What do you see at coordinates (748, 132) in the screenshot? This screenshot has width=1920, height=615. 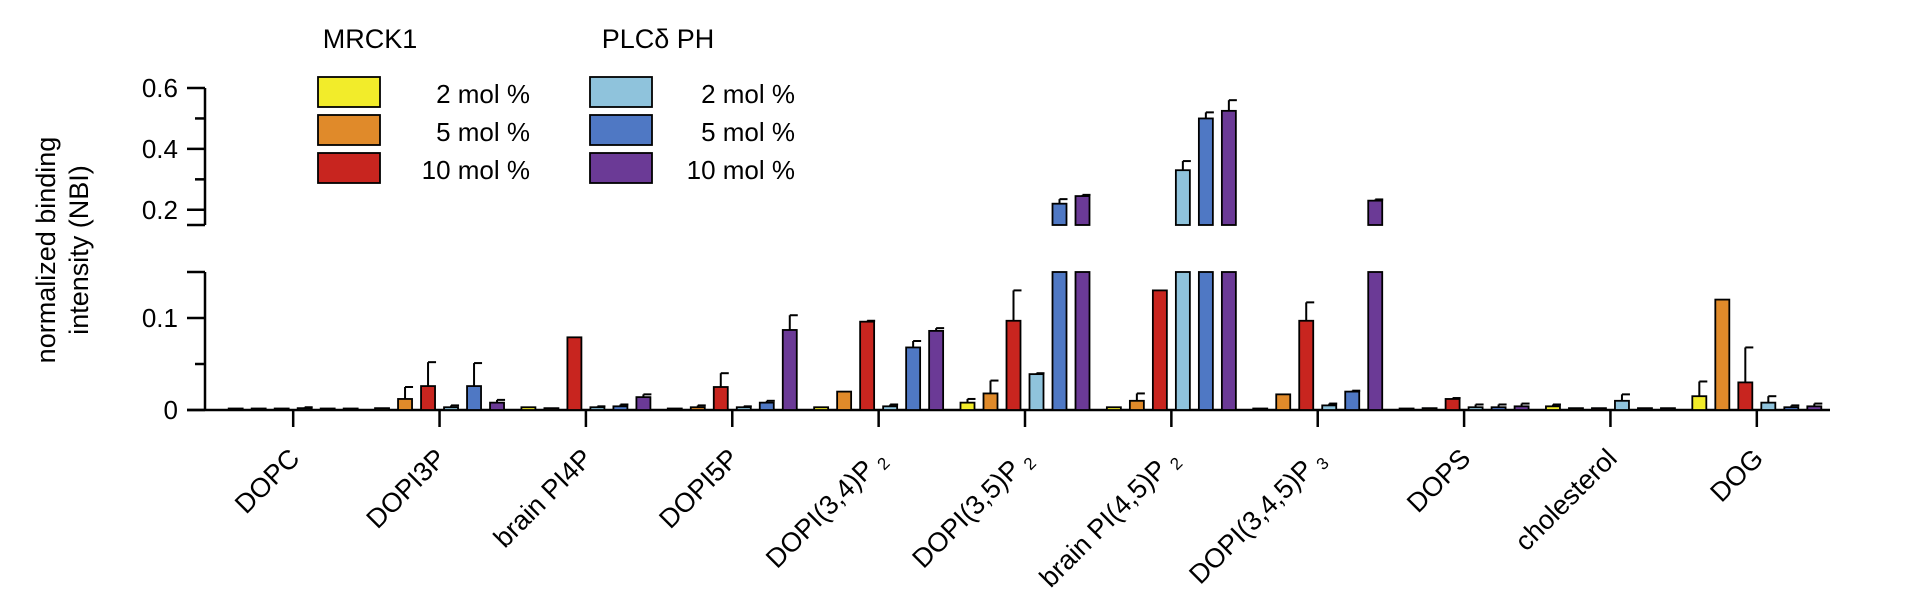 I see `legend-label: 5 mol %` at bounding box center [748, 132].